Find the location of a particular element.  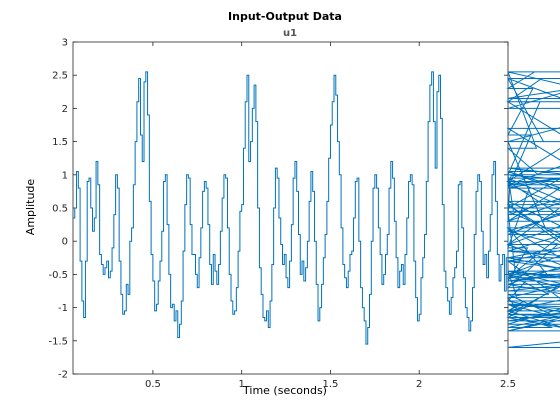

x-axis-label: Time (seconds) is located at coordinates (284, 390).